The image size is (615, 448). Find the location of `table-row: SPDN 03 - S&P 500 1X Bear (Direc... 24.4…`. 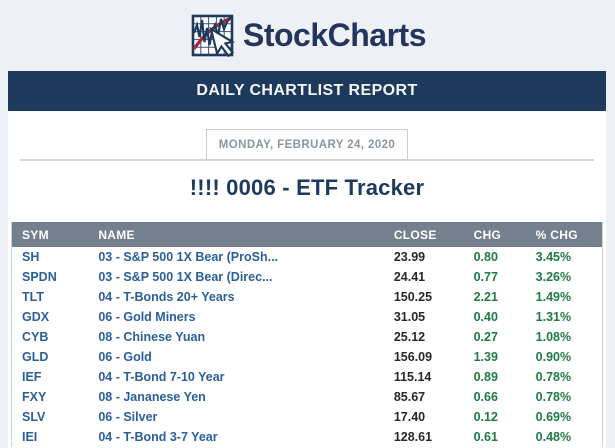

table-row: SPDN 03 - S&P 500 1X Bear (Direc... 24.4… is located at coordinates (307, 277).